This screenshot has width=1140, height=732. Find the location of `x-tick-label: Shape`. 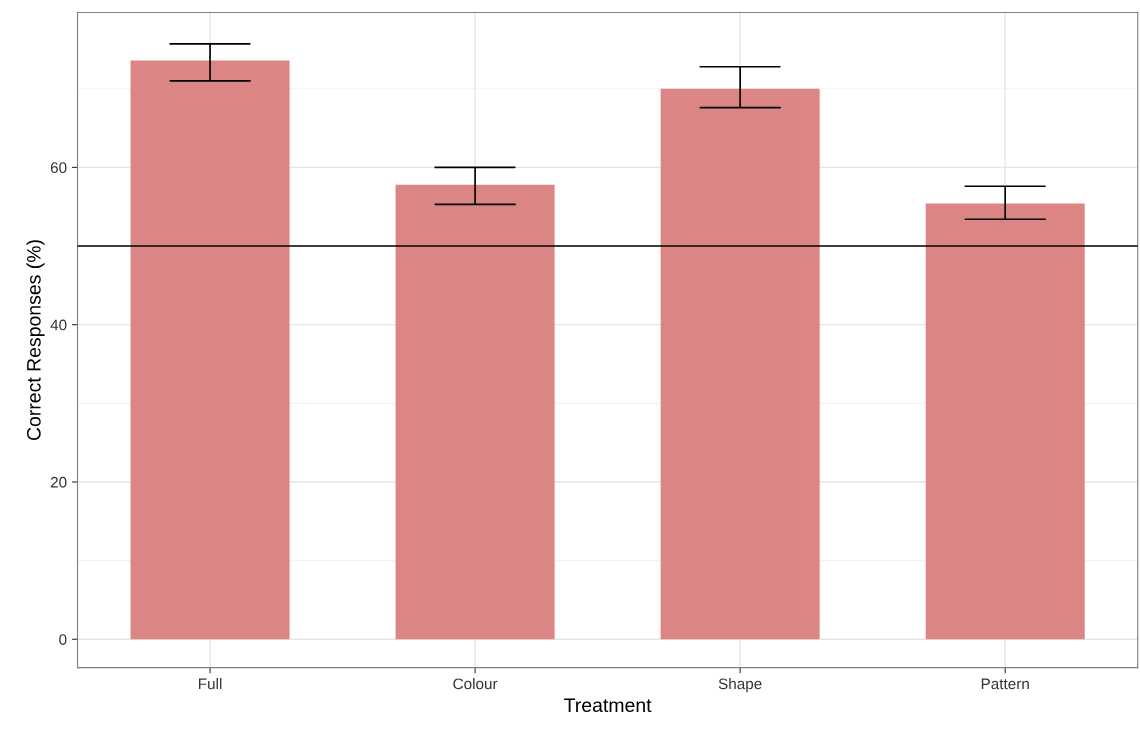

x-tick-label: Shape is located at coordinates (740, 685).